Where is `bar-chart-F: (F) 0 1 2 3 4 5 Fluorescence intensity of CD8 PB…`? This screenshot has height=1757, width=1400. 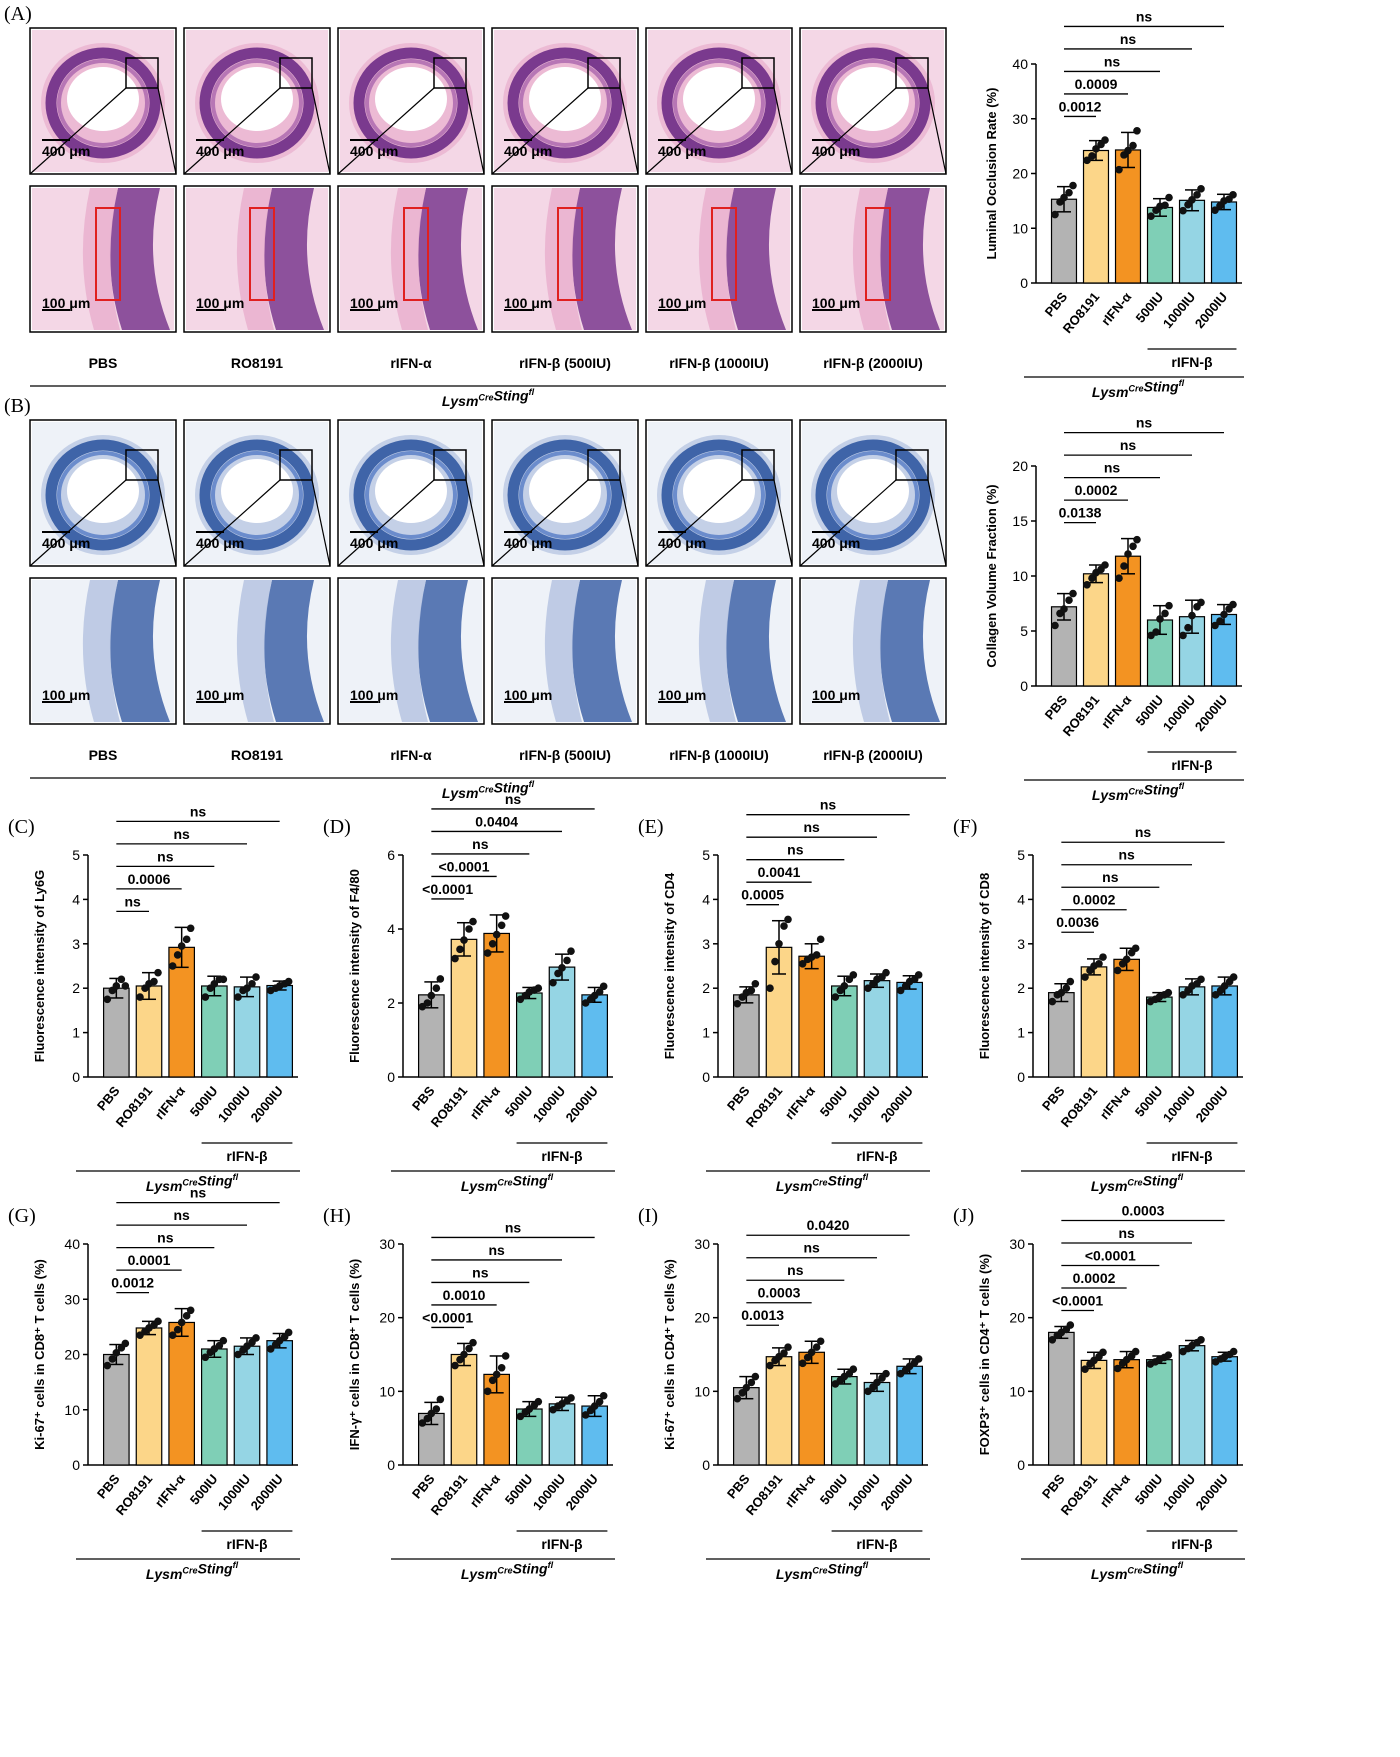 bar-chart-F: (F) 0 1 2 3 4 5 Fluorescence intensity of CD8 PB… is located at coordinates (1099, 1005).